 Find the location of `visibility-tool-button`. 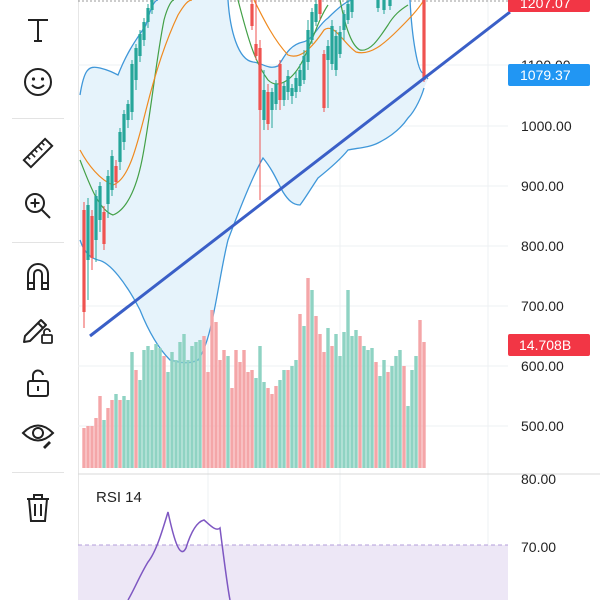

visibility-tool-button is located at coordinates (38, 434).